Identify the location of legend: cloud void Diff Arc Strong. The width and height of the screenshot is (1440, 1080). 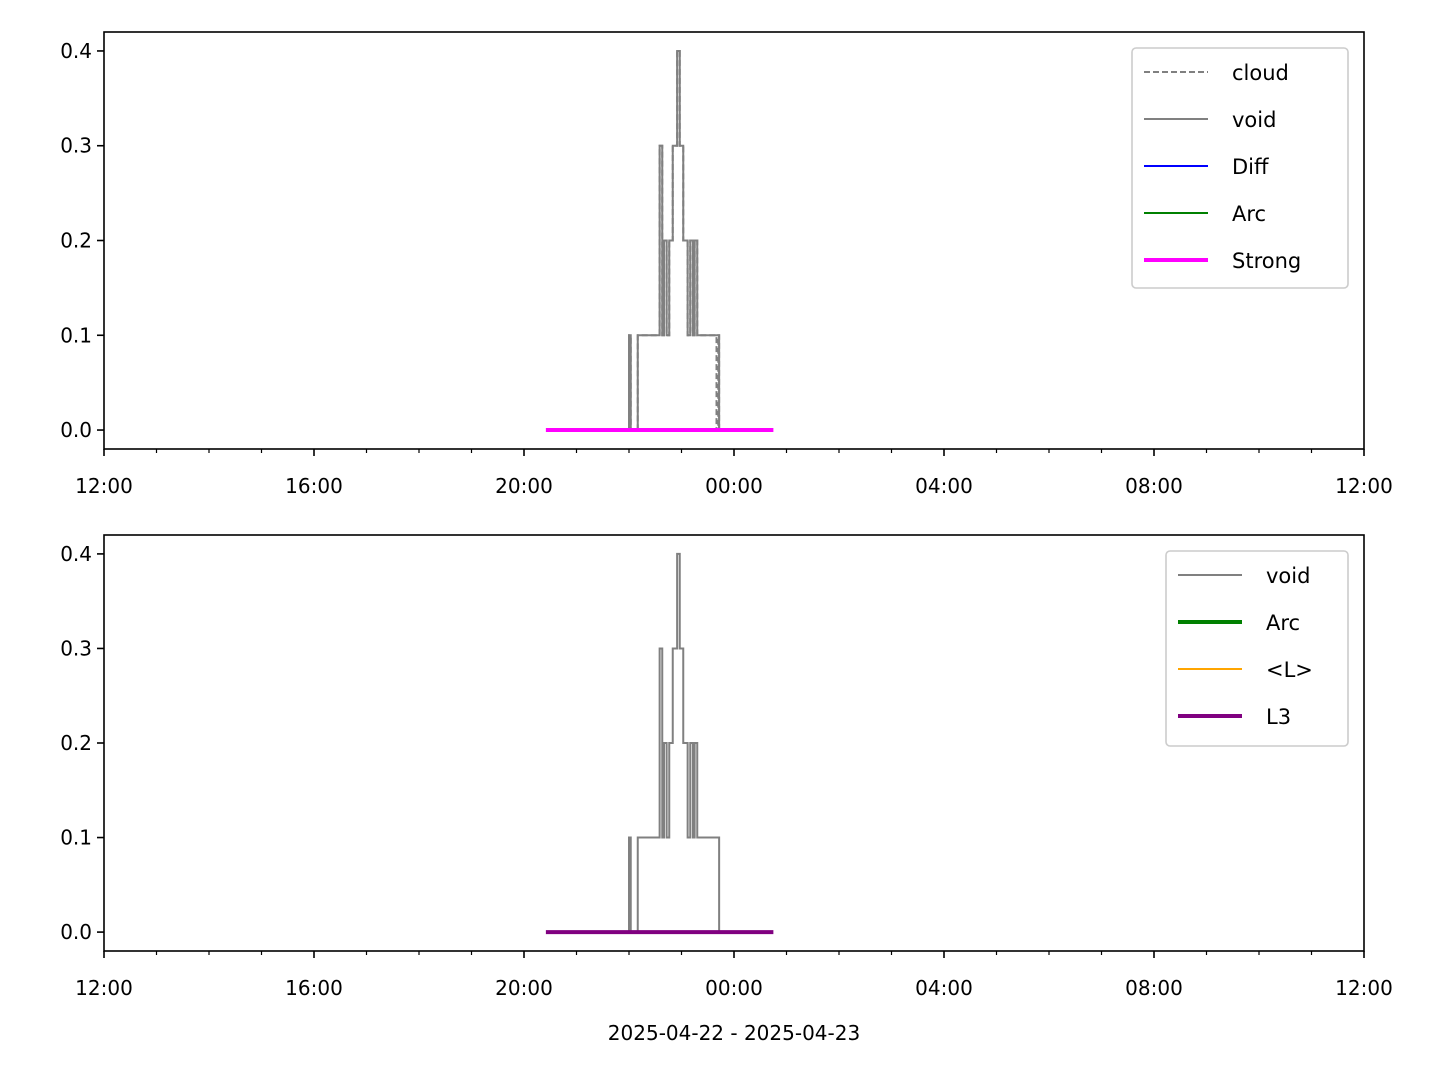
(1240, 168).